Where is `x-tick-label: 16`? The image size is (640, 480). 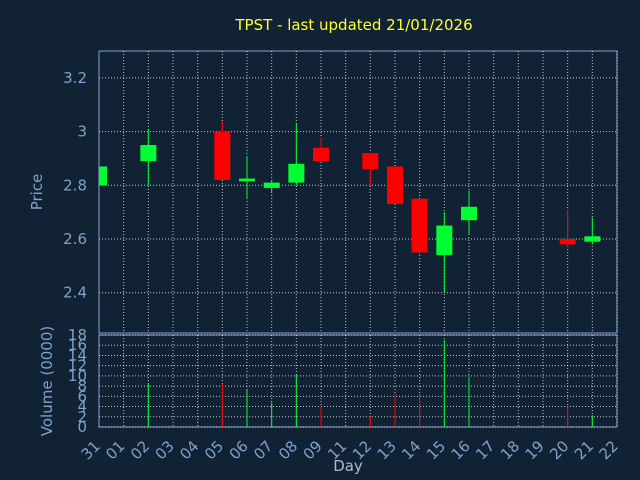
x-tick-label: 16 is located at coordinates (461, 450).